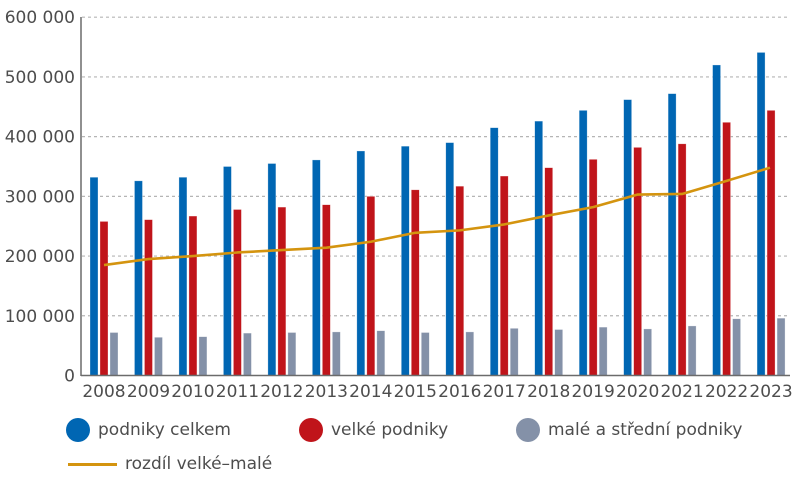  Describe the element at coordinates (726, 392) in the screenshot. I see `x-tick-label: 2022` at that location.